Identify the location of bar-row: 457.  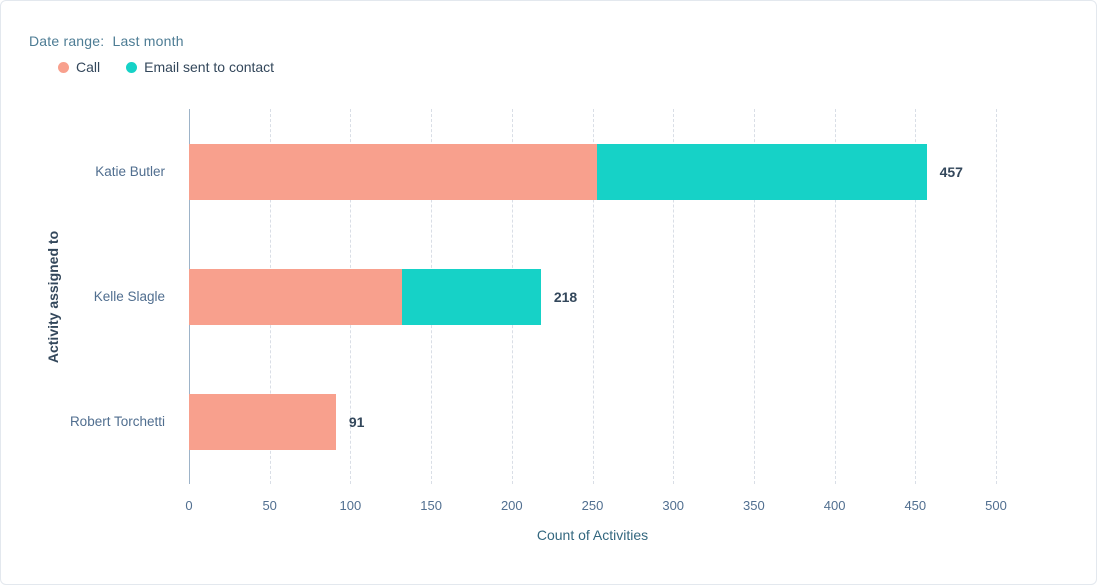
(592, 171).